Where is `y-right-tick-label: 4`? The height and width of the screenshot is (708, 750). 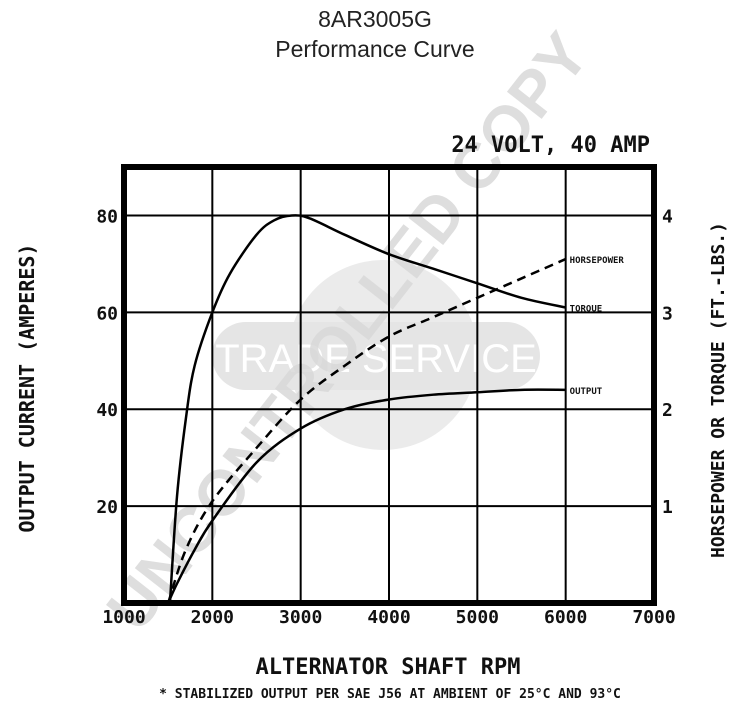 y-right-tick-label: 4 is located at coordinates (667, 216).